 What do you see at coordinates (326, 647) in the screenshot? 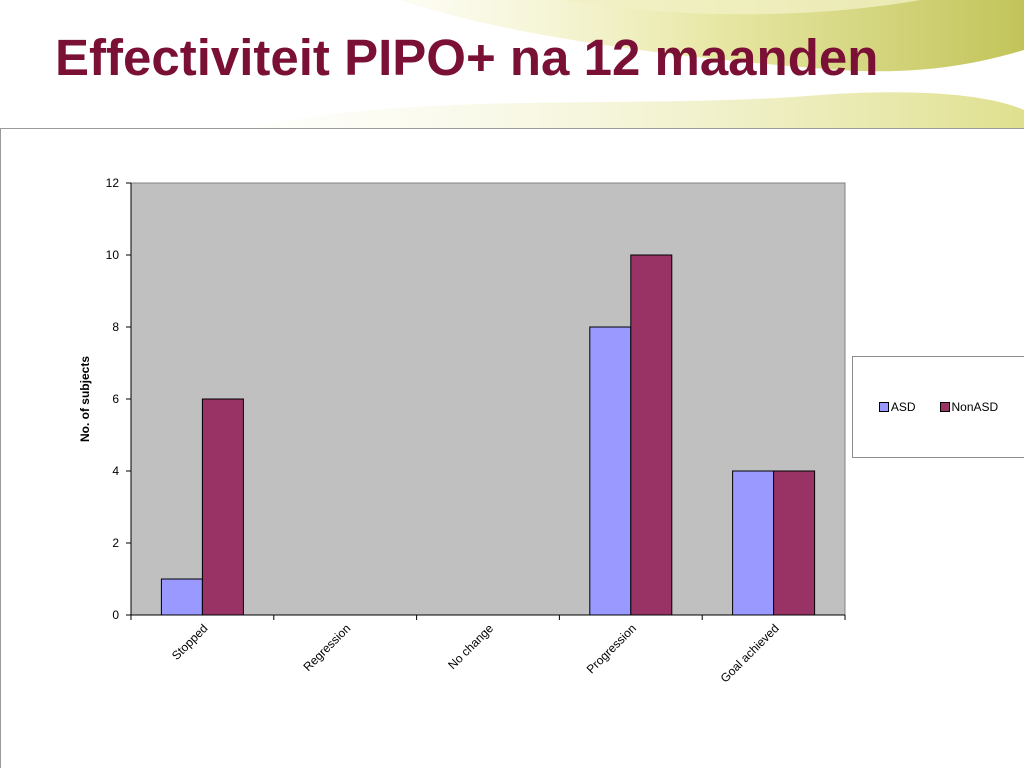
I see `x-tick-label: Regression` at bounding box center [326, 647].